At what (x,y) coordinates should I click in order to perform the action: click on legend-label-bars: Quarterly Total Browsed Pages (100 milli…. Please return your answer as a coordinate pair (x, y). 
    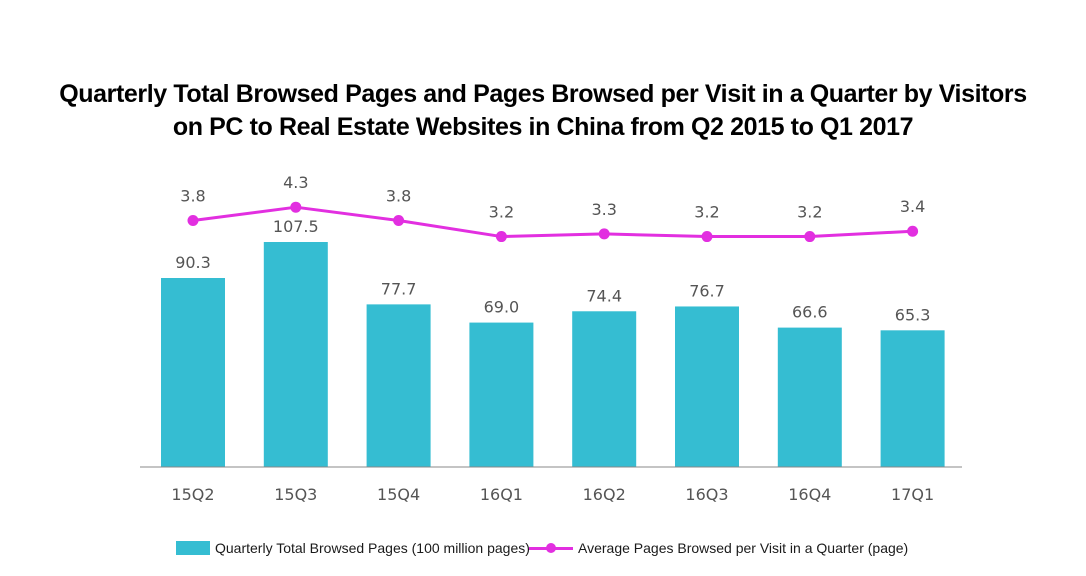
    Looking at the image, I should click on (372, 548).